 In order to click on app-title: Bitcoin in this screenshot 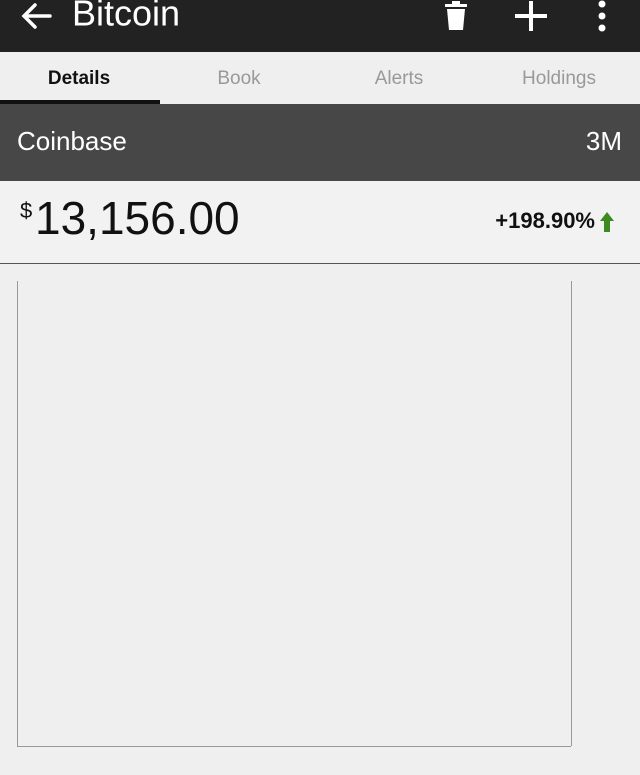, I will do `click(126, 17)`.